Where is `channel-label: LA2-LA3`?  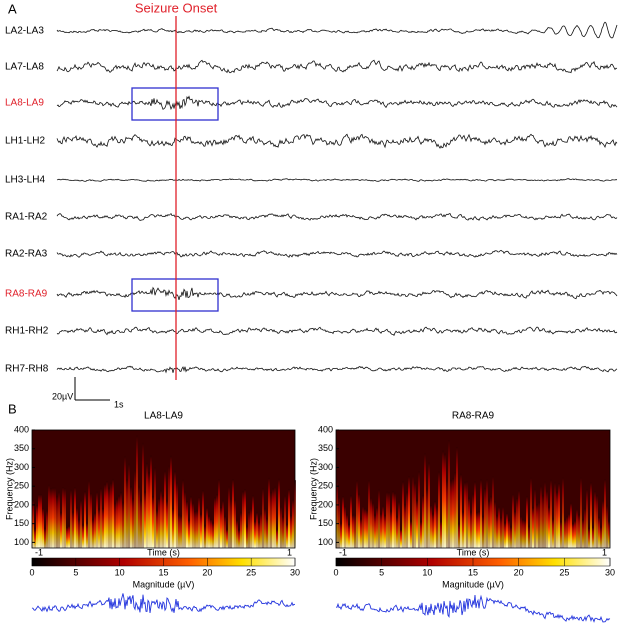
channel-label: LA2-LA3 is located at coordinates (24, 31).